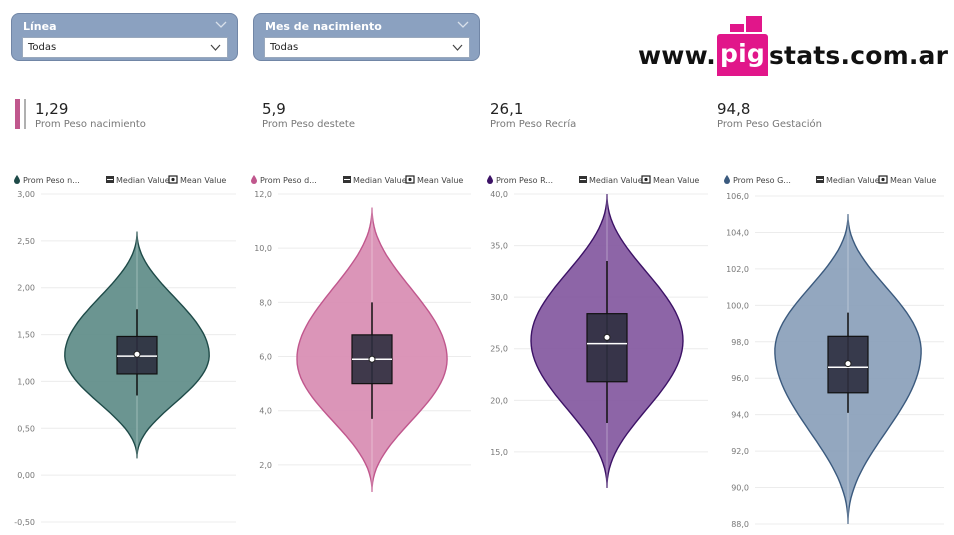 This screenshot has height=535, width=954. I want to click on y-tick-label: 3,00, so click(26, 194).